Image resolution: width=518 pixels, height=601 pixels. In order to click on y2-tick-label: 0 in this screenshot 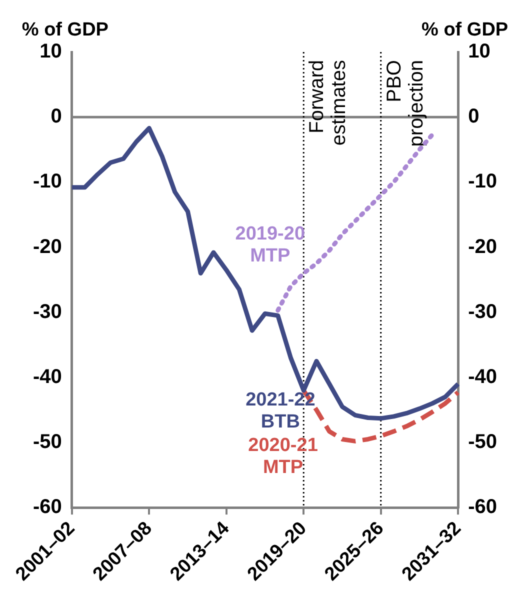, I will do `click(474, 117)`.